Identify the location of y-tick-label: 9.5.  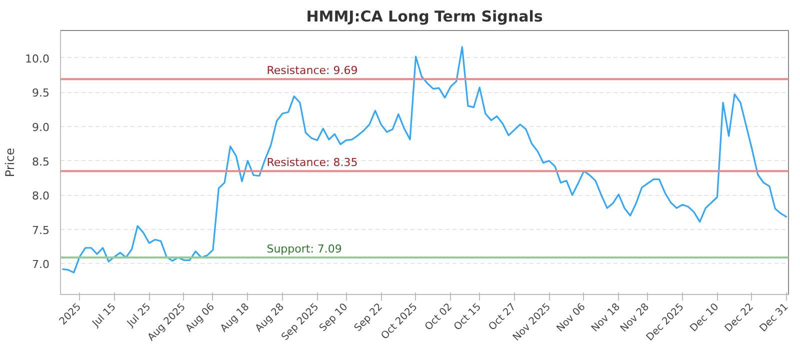
(41, 93).